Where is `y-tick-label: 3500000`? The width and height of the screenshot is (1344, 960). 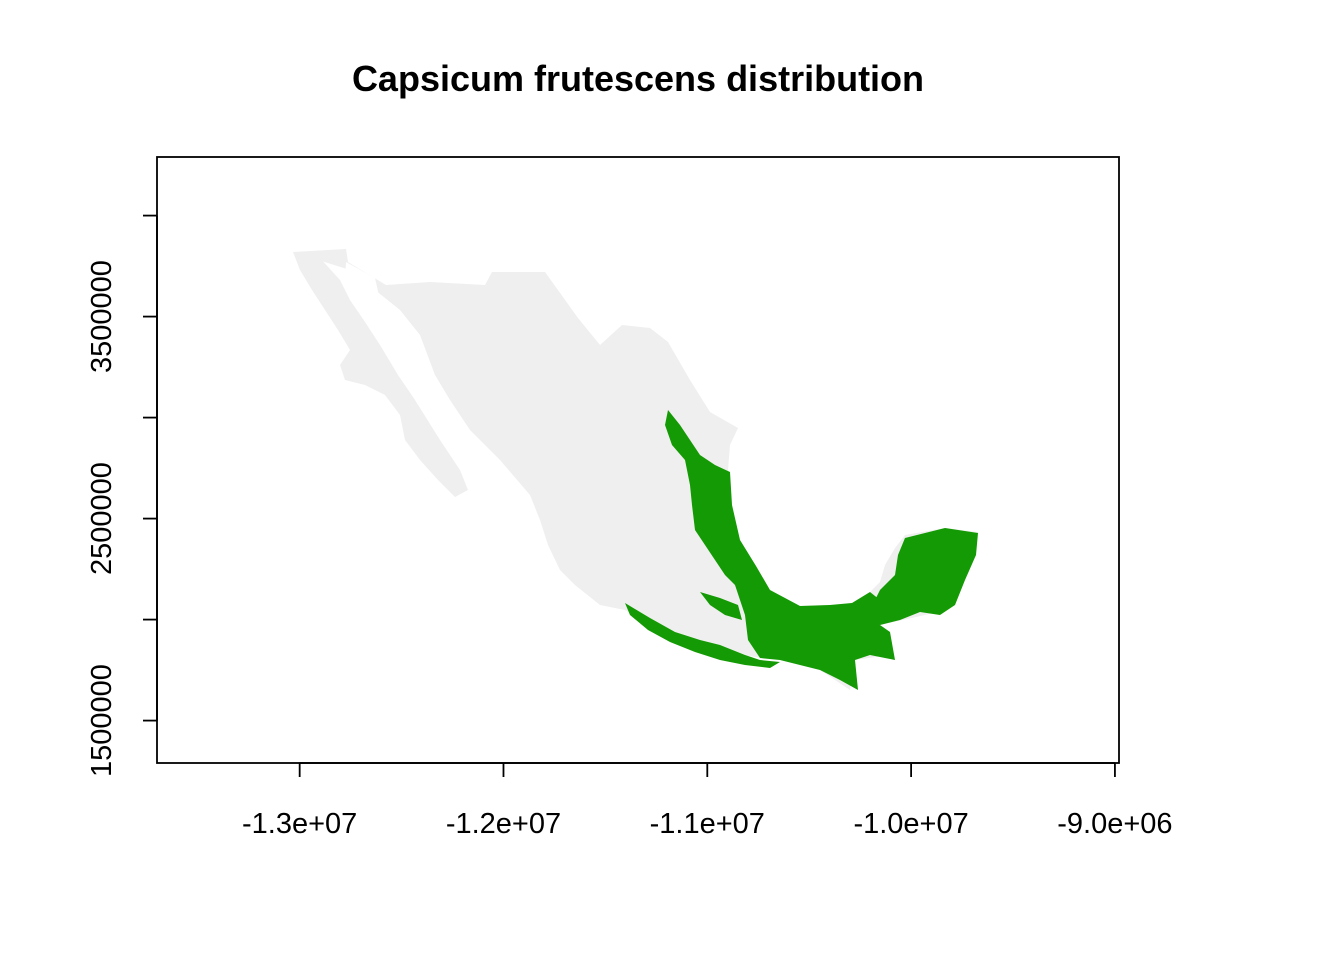
y-tick-label: 3500000 is located at coordinates (102, 316).